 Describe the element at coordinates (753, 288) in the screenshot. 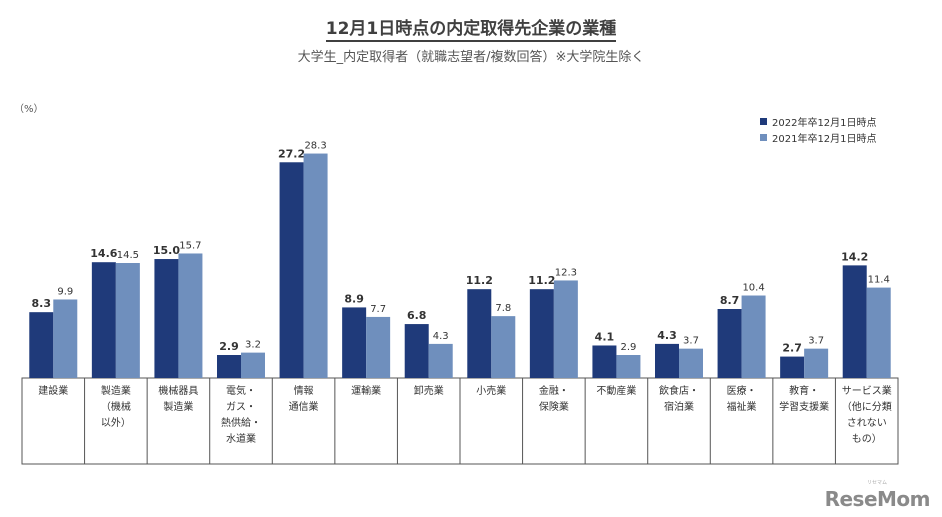

I see `data-label-2021: 10.4` at that location.